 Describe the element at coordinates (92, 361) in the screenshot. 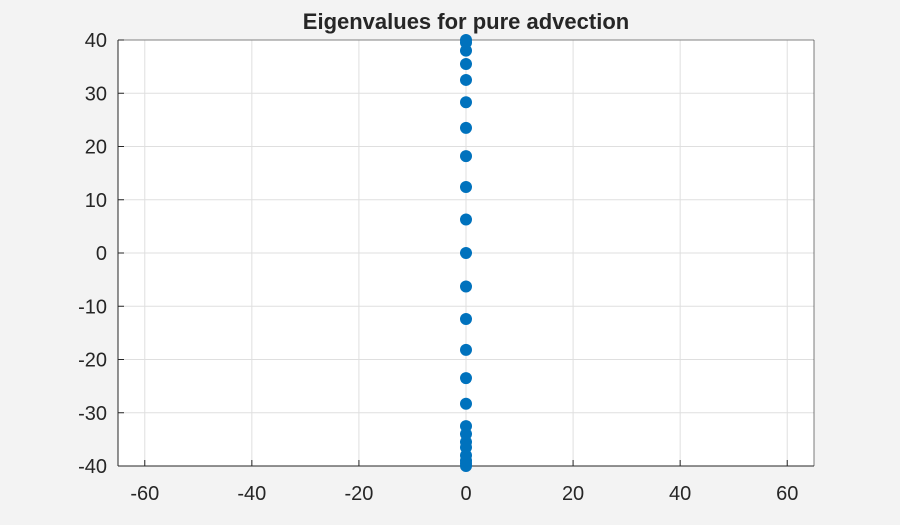

I see `y-tick-label: -20` at that location.